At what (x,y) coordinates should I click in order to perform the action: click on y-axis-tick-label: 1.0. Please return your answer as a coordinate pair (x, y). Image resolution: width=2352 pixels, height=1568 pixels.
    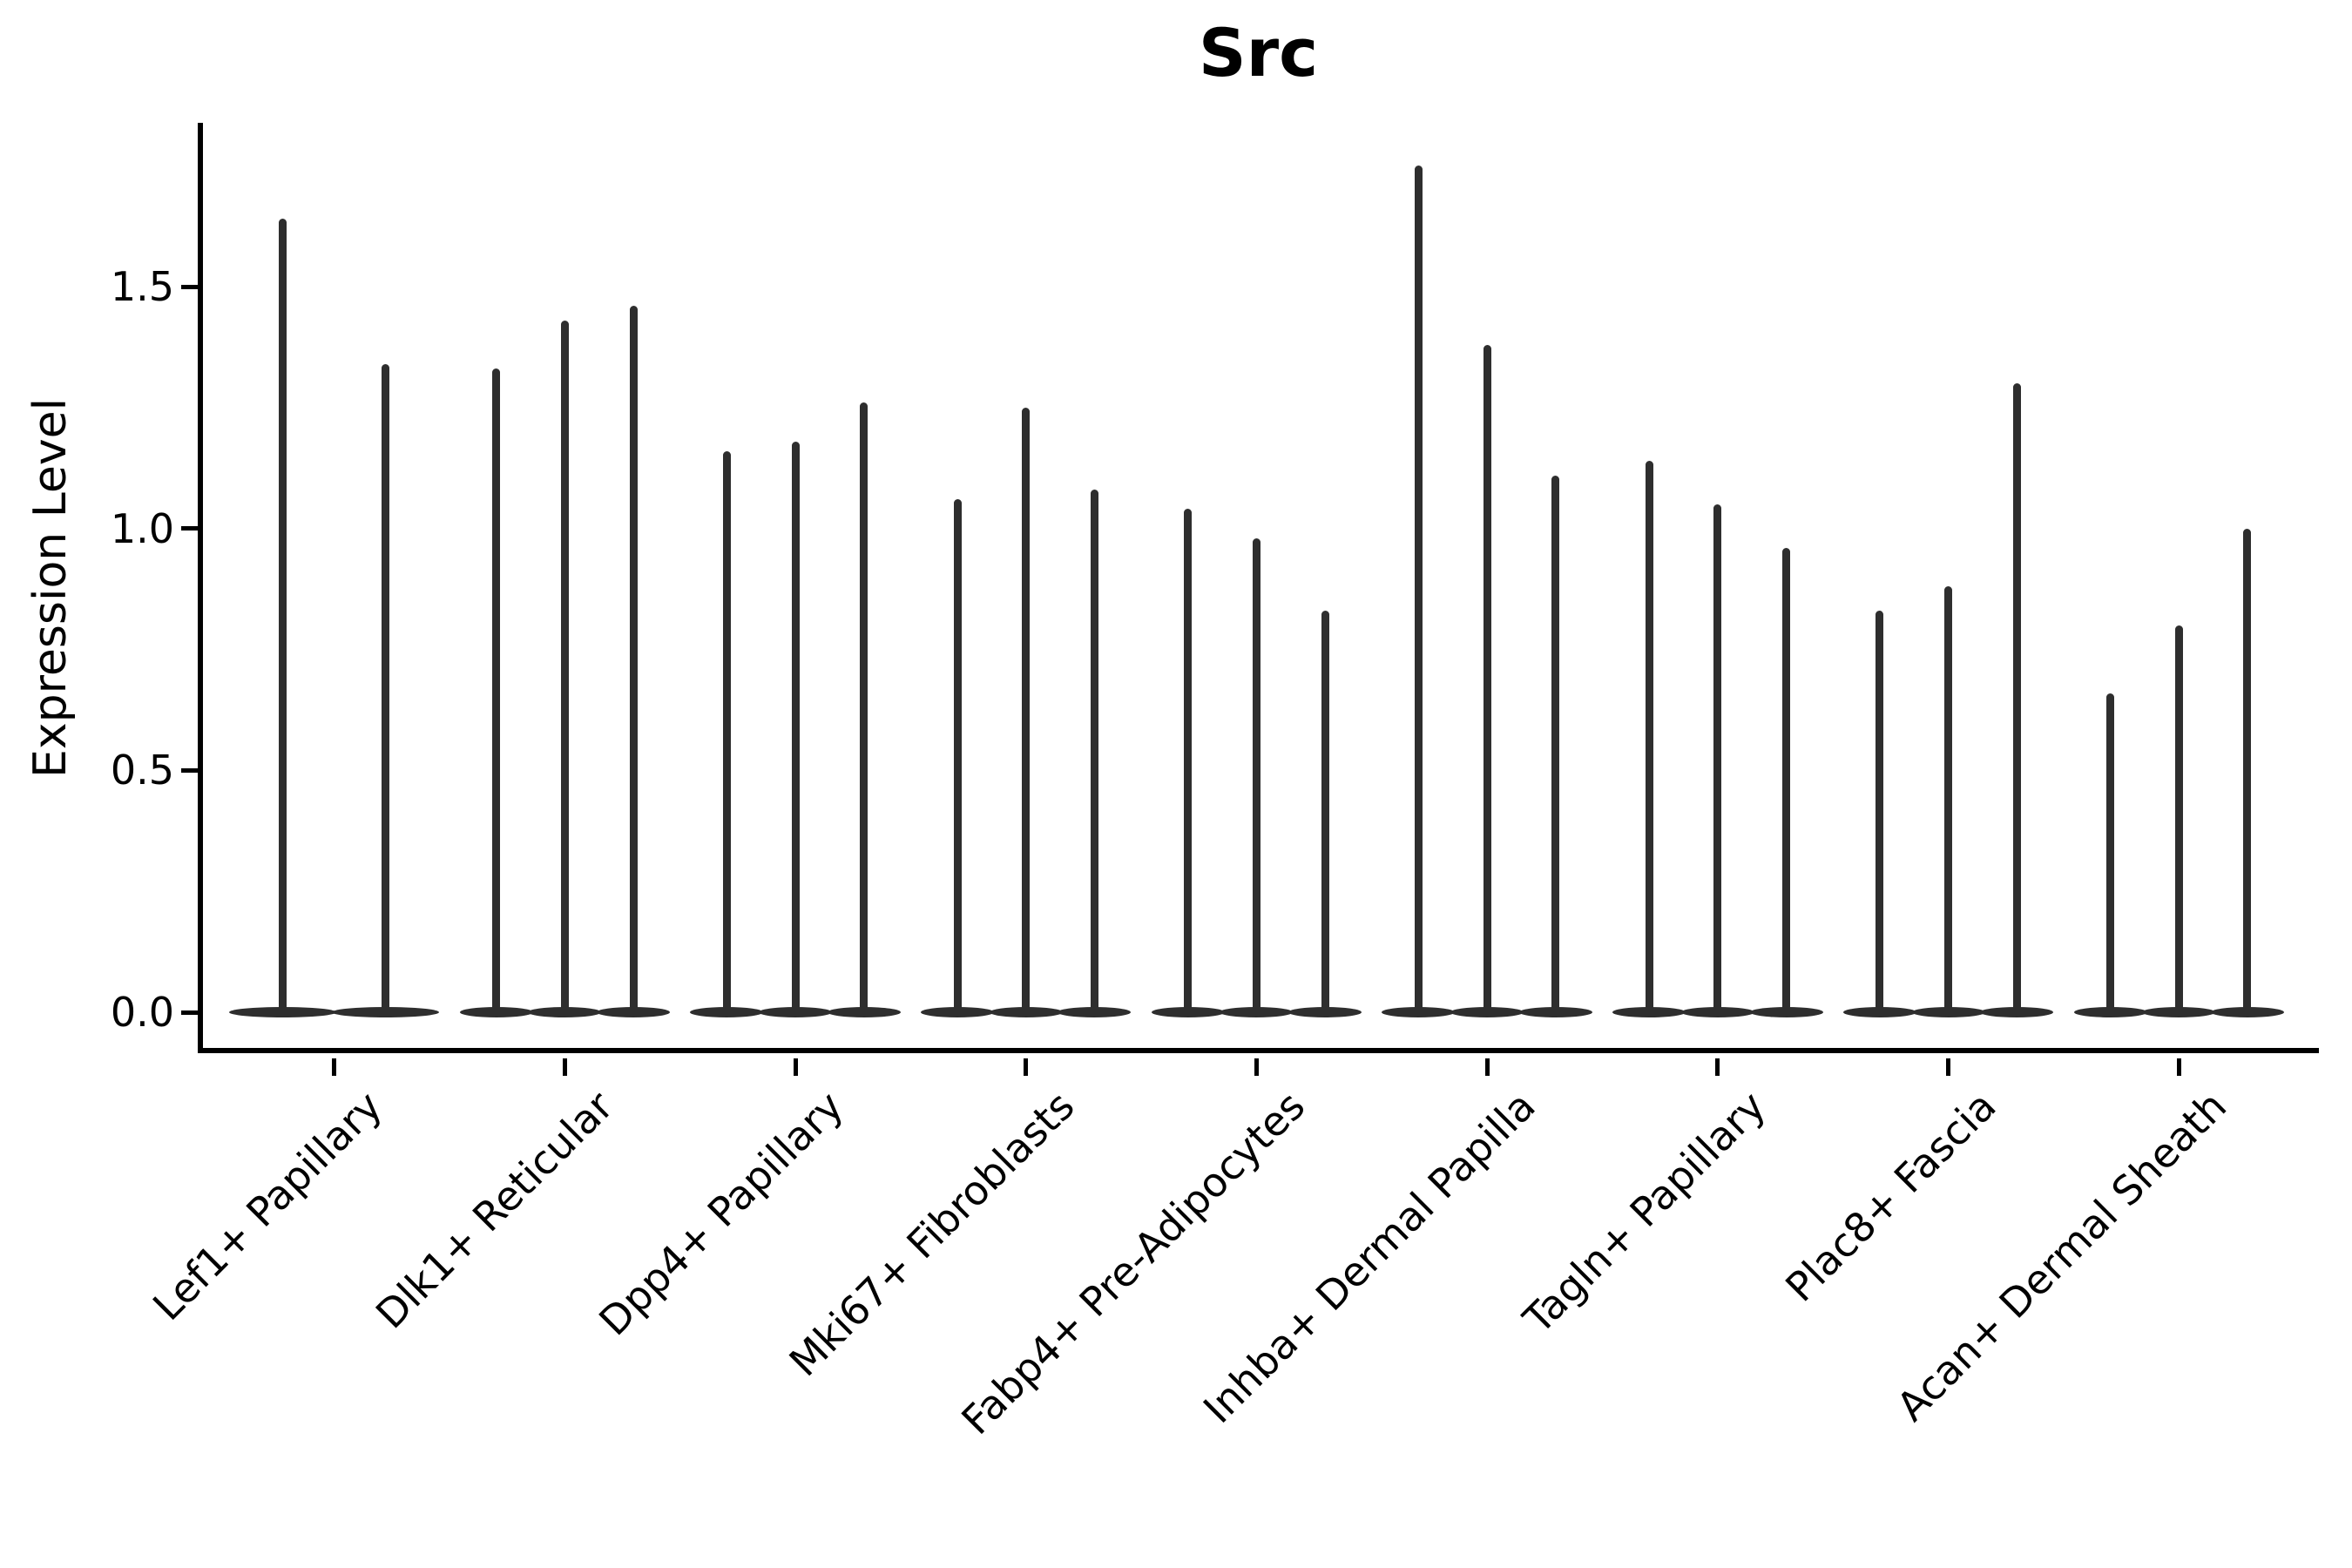
    Looking at the image, I should click on (142, 528).